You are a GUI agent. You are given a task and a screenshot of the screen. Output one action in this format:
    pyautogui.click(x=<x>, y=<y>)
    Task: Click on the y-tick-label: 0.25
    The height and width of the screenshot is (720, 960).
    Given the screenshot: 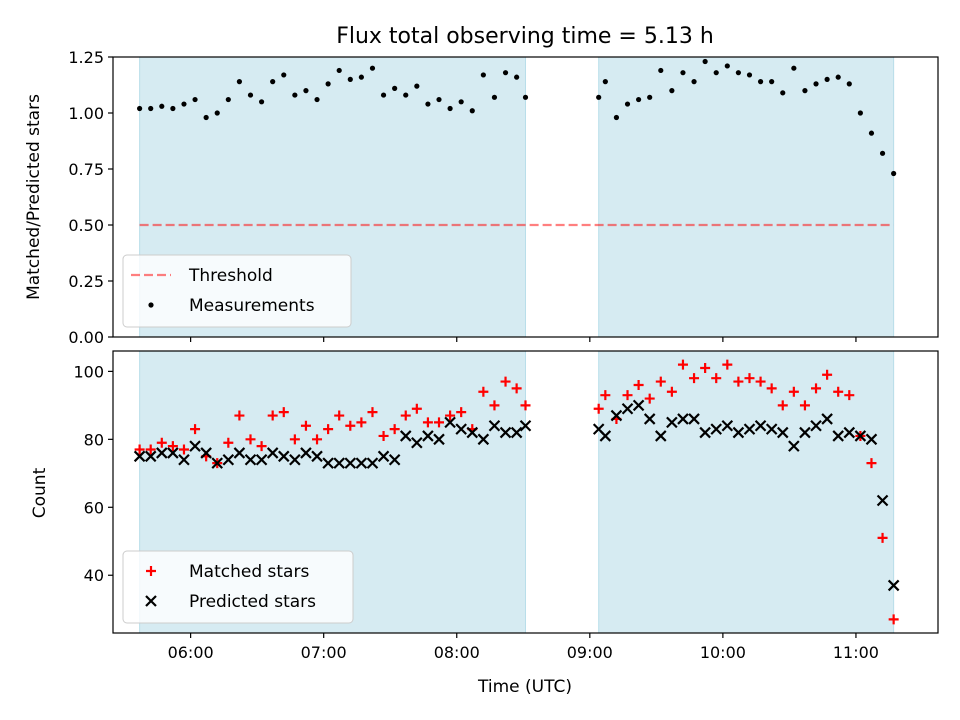 What is the action you would take?
    pyautogui.click(x=86, y=281)
    